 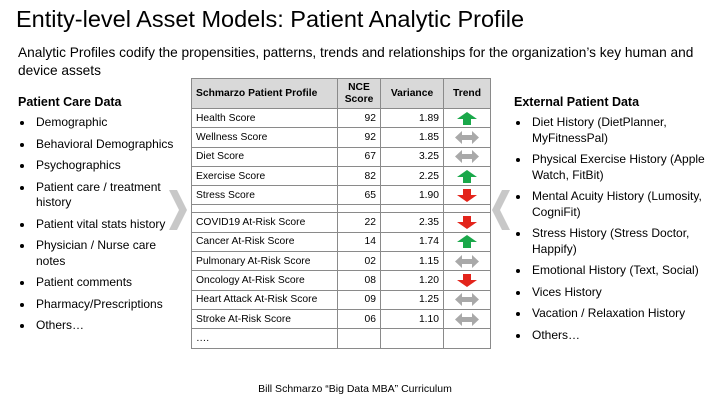 I want to click on list-item: Pharmacy/Prescriptions, so click(x=98, y=305).